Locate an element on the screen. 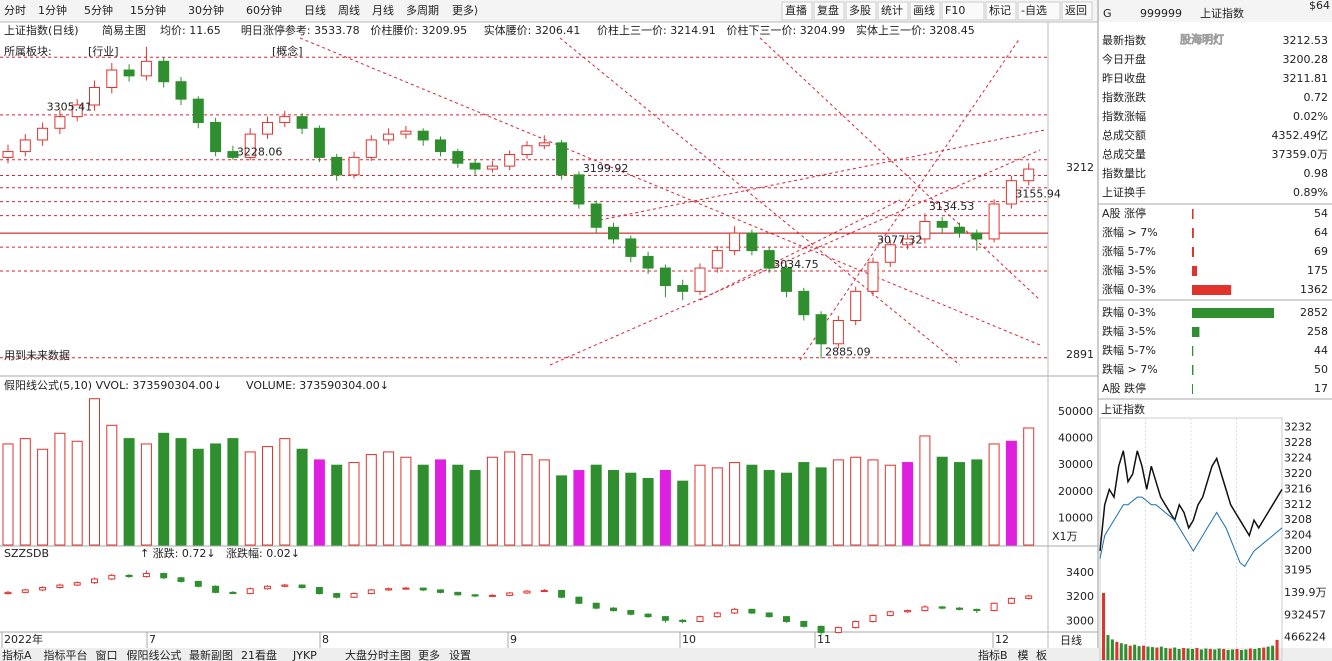 This screenshot has height=661, width=1332. bottom-bar is located at coordinates (666, 654).